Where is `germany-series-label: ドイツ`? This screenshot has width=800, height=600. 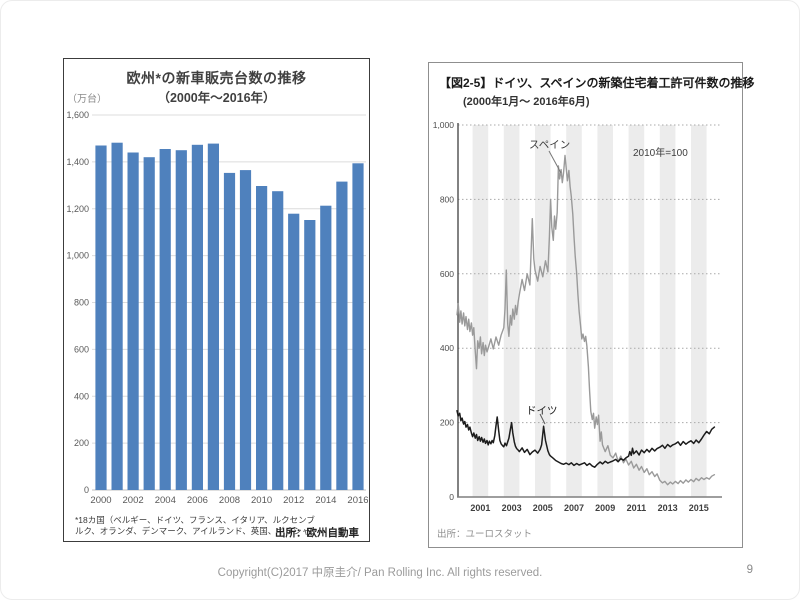 germany-series-label: ドイツ is located at coordinates (542, 411).